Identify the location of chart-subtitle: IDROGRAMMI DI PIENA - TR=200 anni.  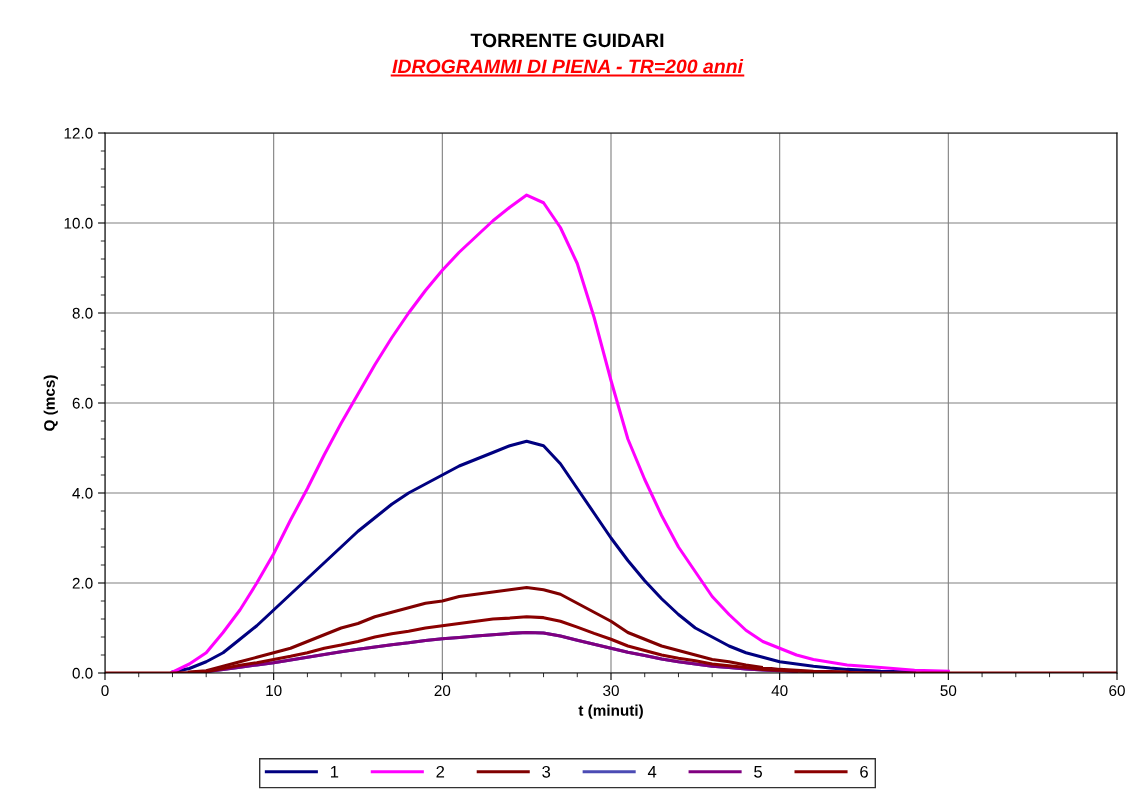
(568, 66).